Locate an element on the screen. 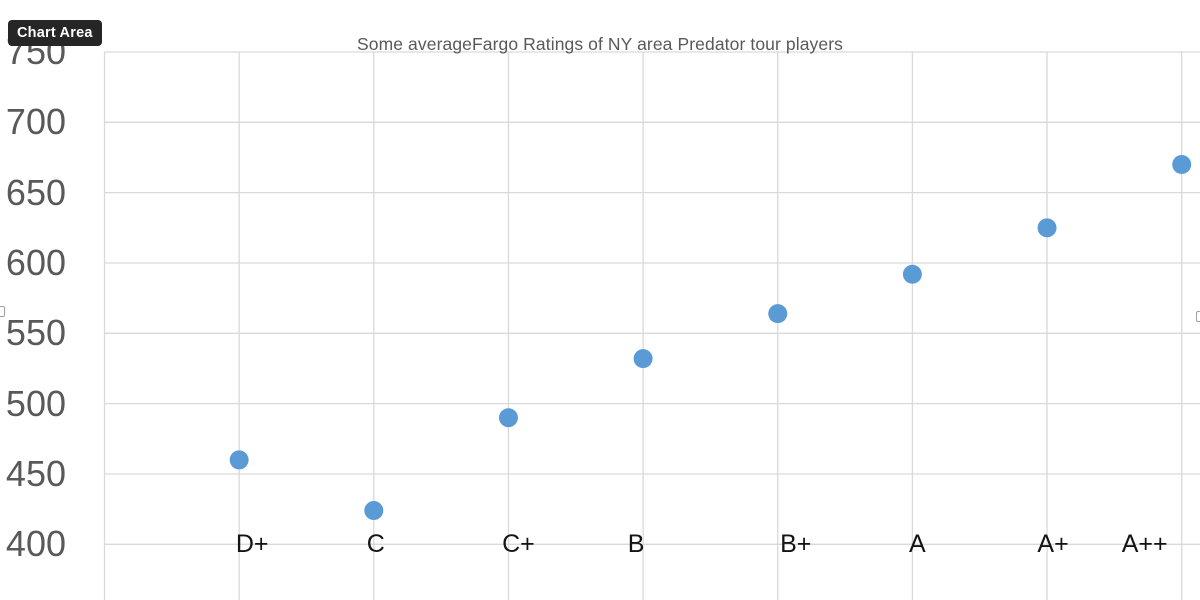 The height and width of the screenshot is (600, 1200). x-axis-category-label: B+ is located at coordinates (796, 544).